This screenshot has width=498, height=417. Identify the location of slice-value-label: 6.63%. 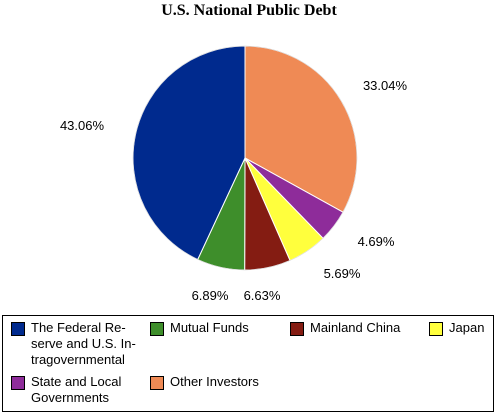
(262, 295).